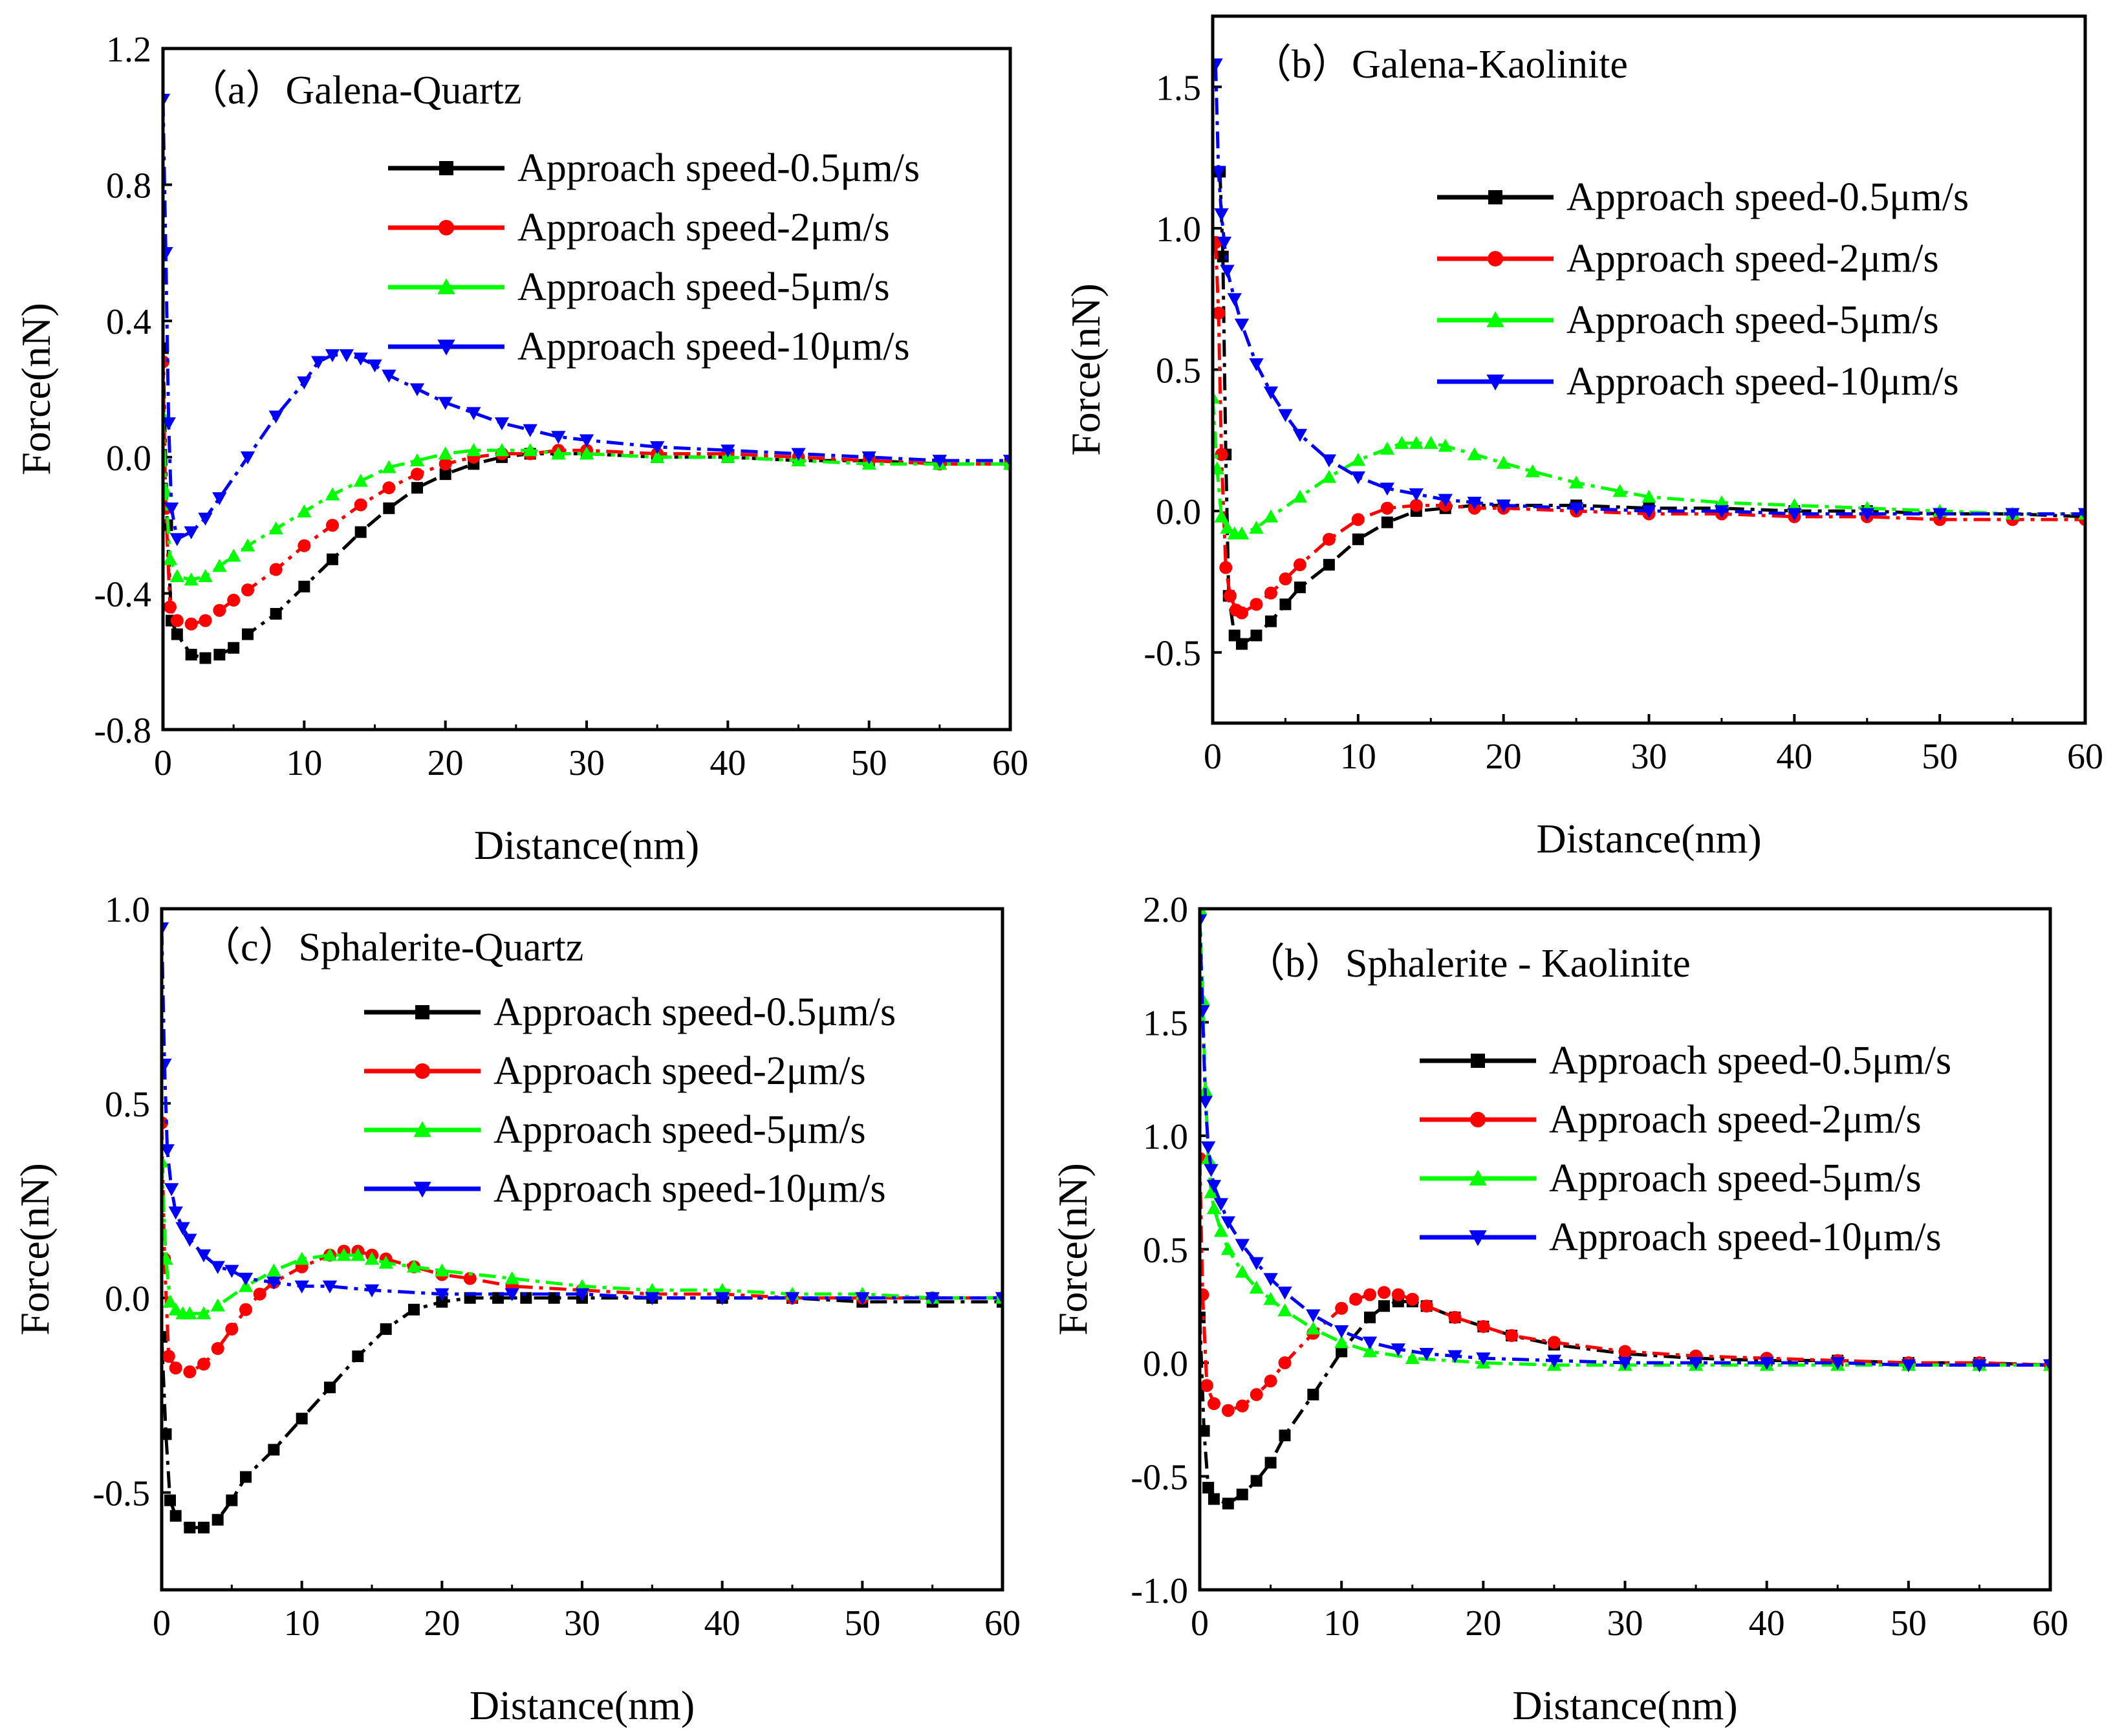 The width and height of the screenshot is (2124, 1736). Describe the element at coordinates (1159, 1478) in the screenshot. I see `y-tick-label: -0.5` at that location.